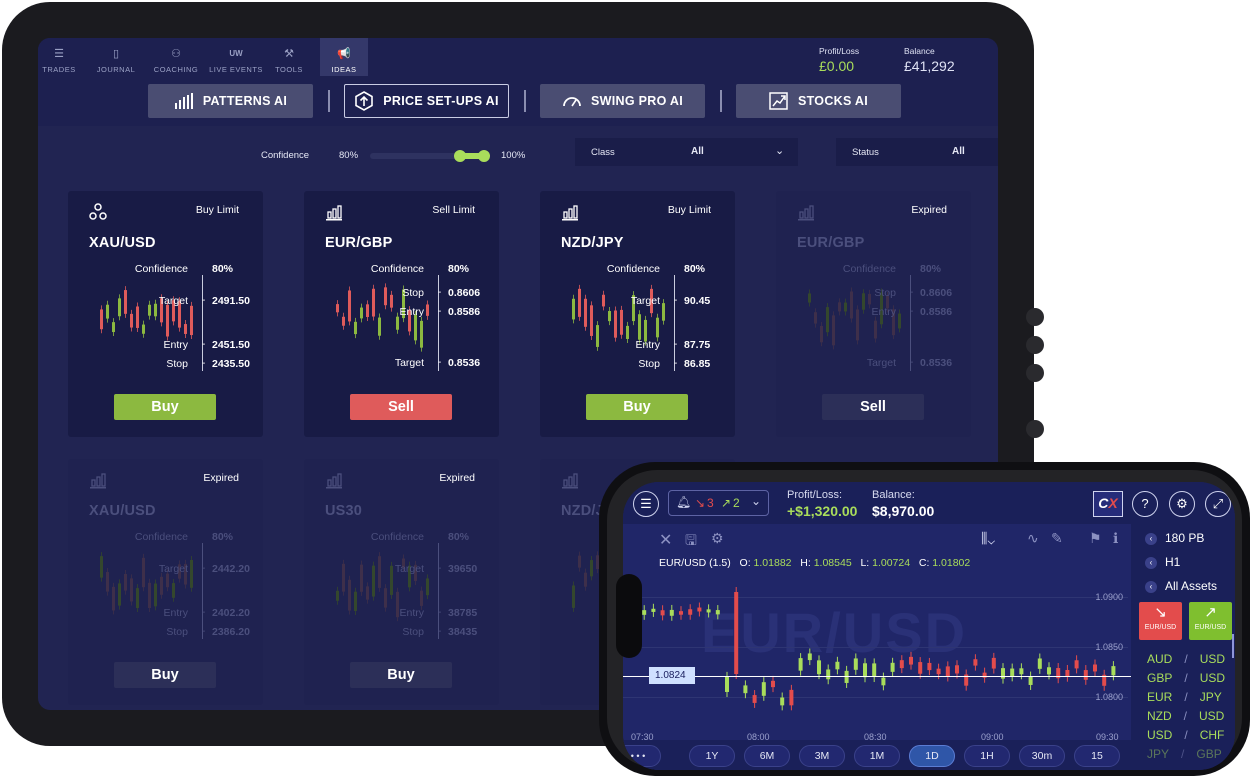  What do you see at coordinates (1042, 756) in the screenshot?
I see `timeframe-button: 30m` at bounding box center [1042, 756].